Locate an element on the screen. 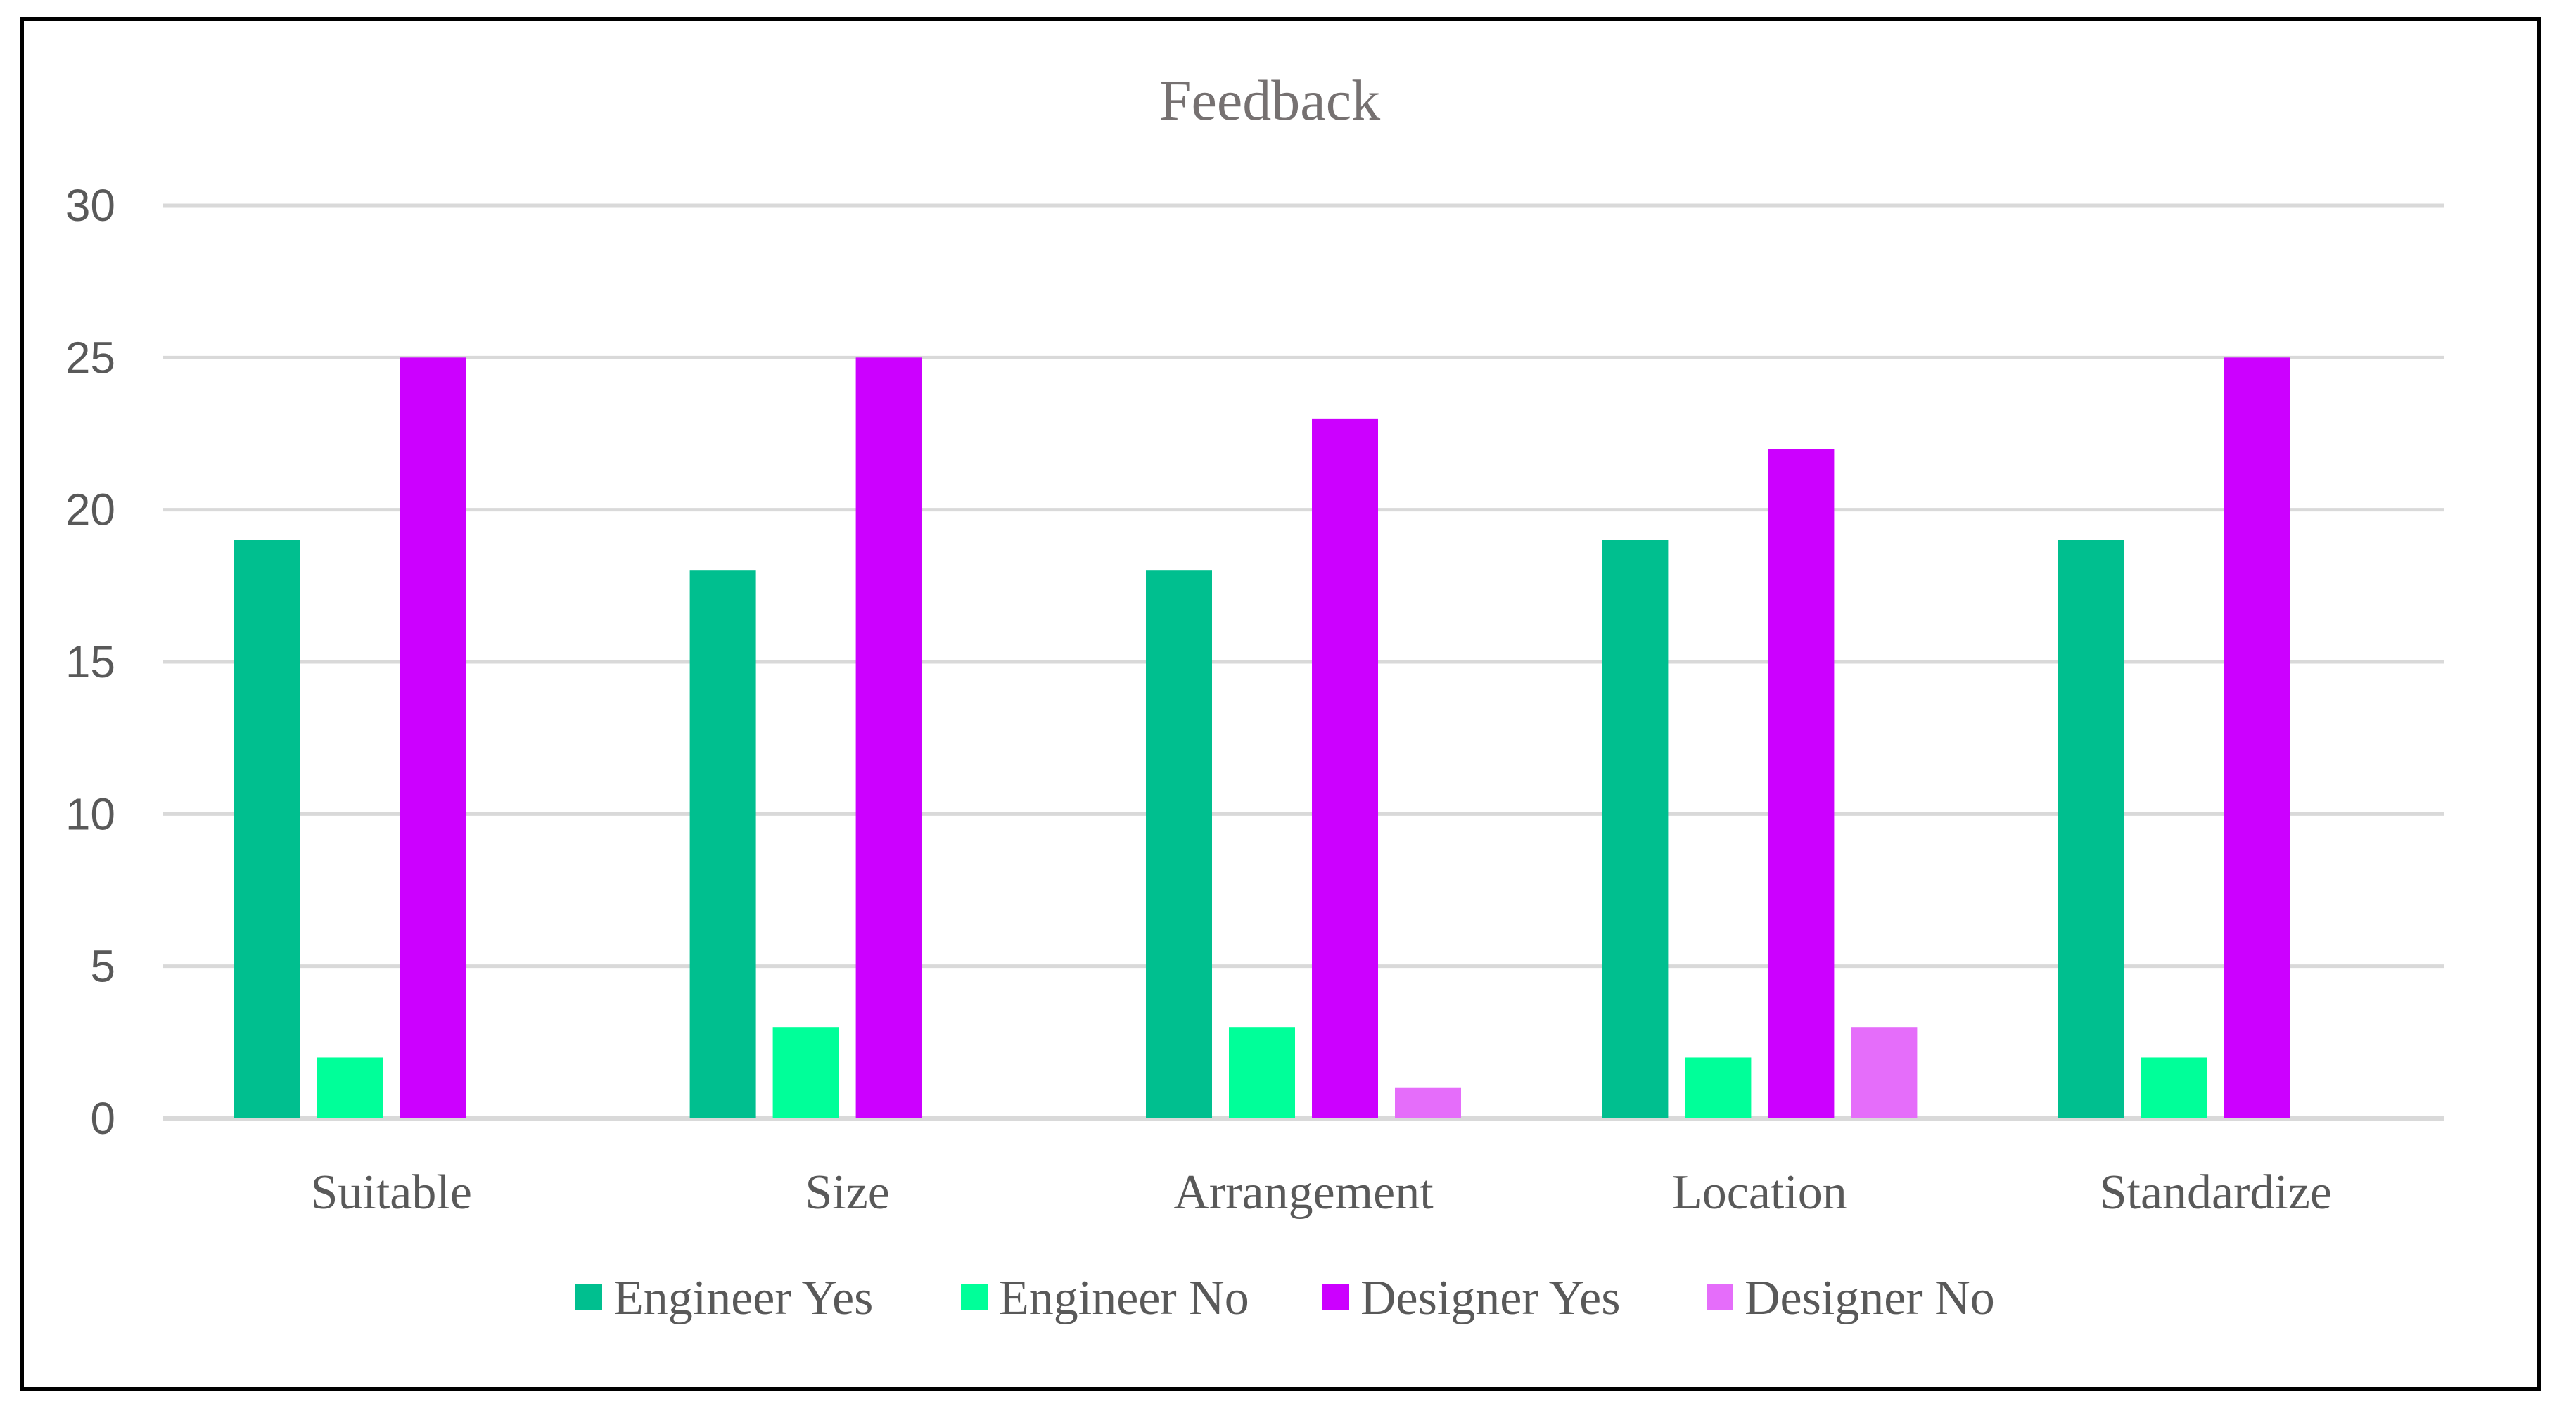 This screenshot has height=1411, width=2576. y-tick-label: 5 is located at coordinates (102, 966).